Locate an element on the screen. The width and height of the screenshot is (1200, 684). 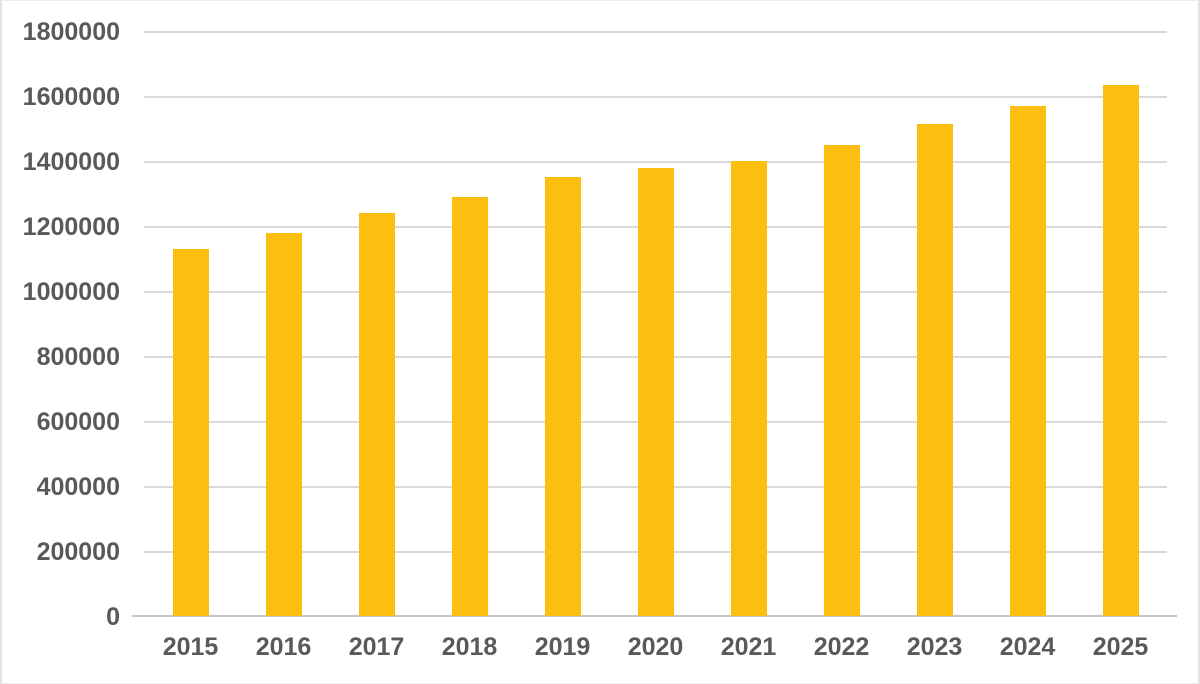
x-tick-label-2018: 2018 is located at coordinates (469, 647).